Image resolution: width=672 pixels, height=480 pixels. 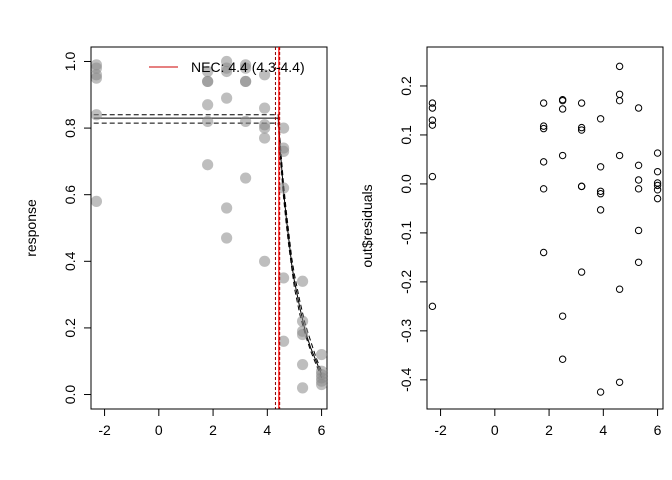 What do you see at coordinates (406, 282) in the screenshot?
I see `y-tick-label: -0.2` at bounding box center [406, 282].